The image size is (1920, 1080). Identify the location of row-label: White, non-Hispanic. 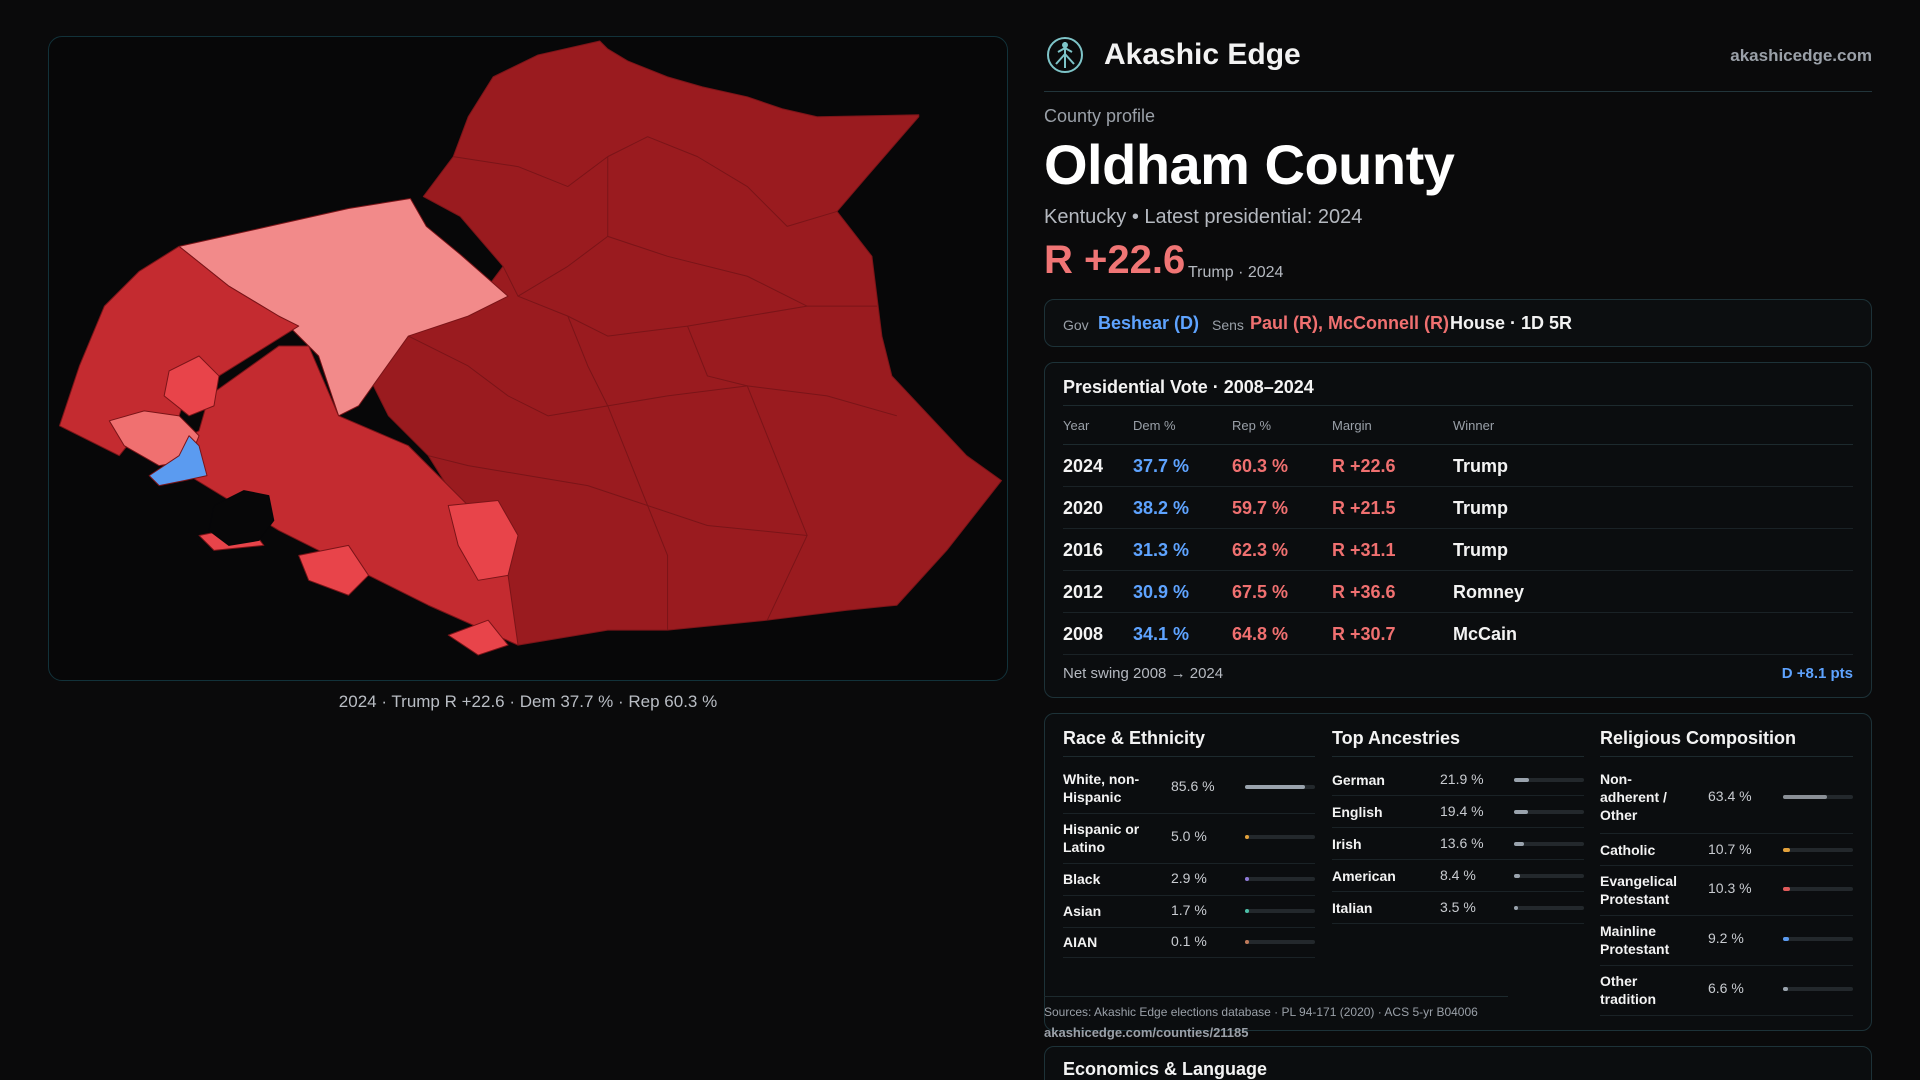
(1101, 788).